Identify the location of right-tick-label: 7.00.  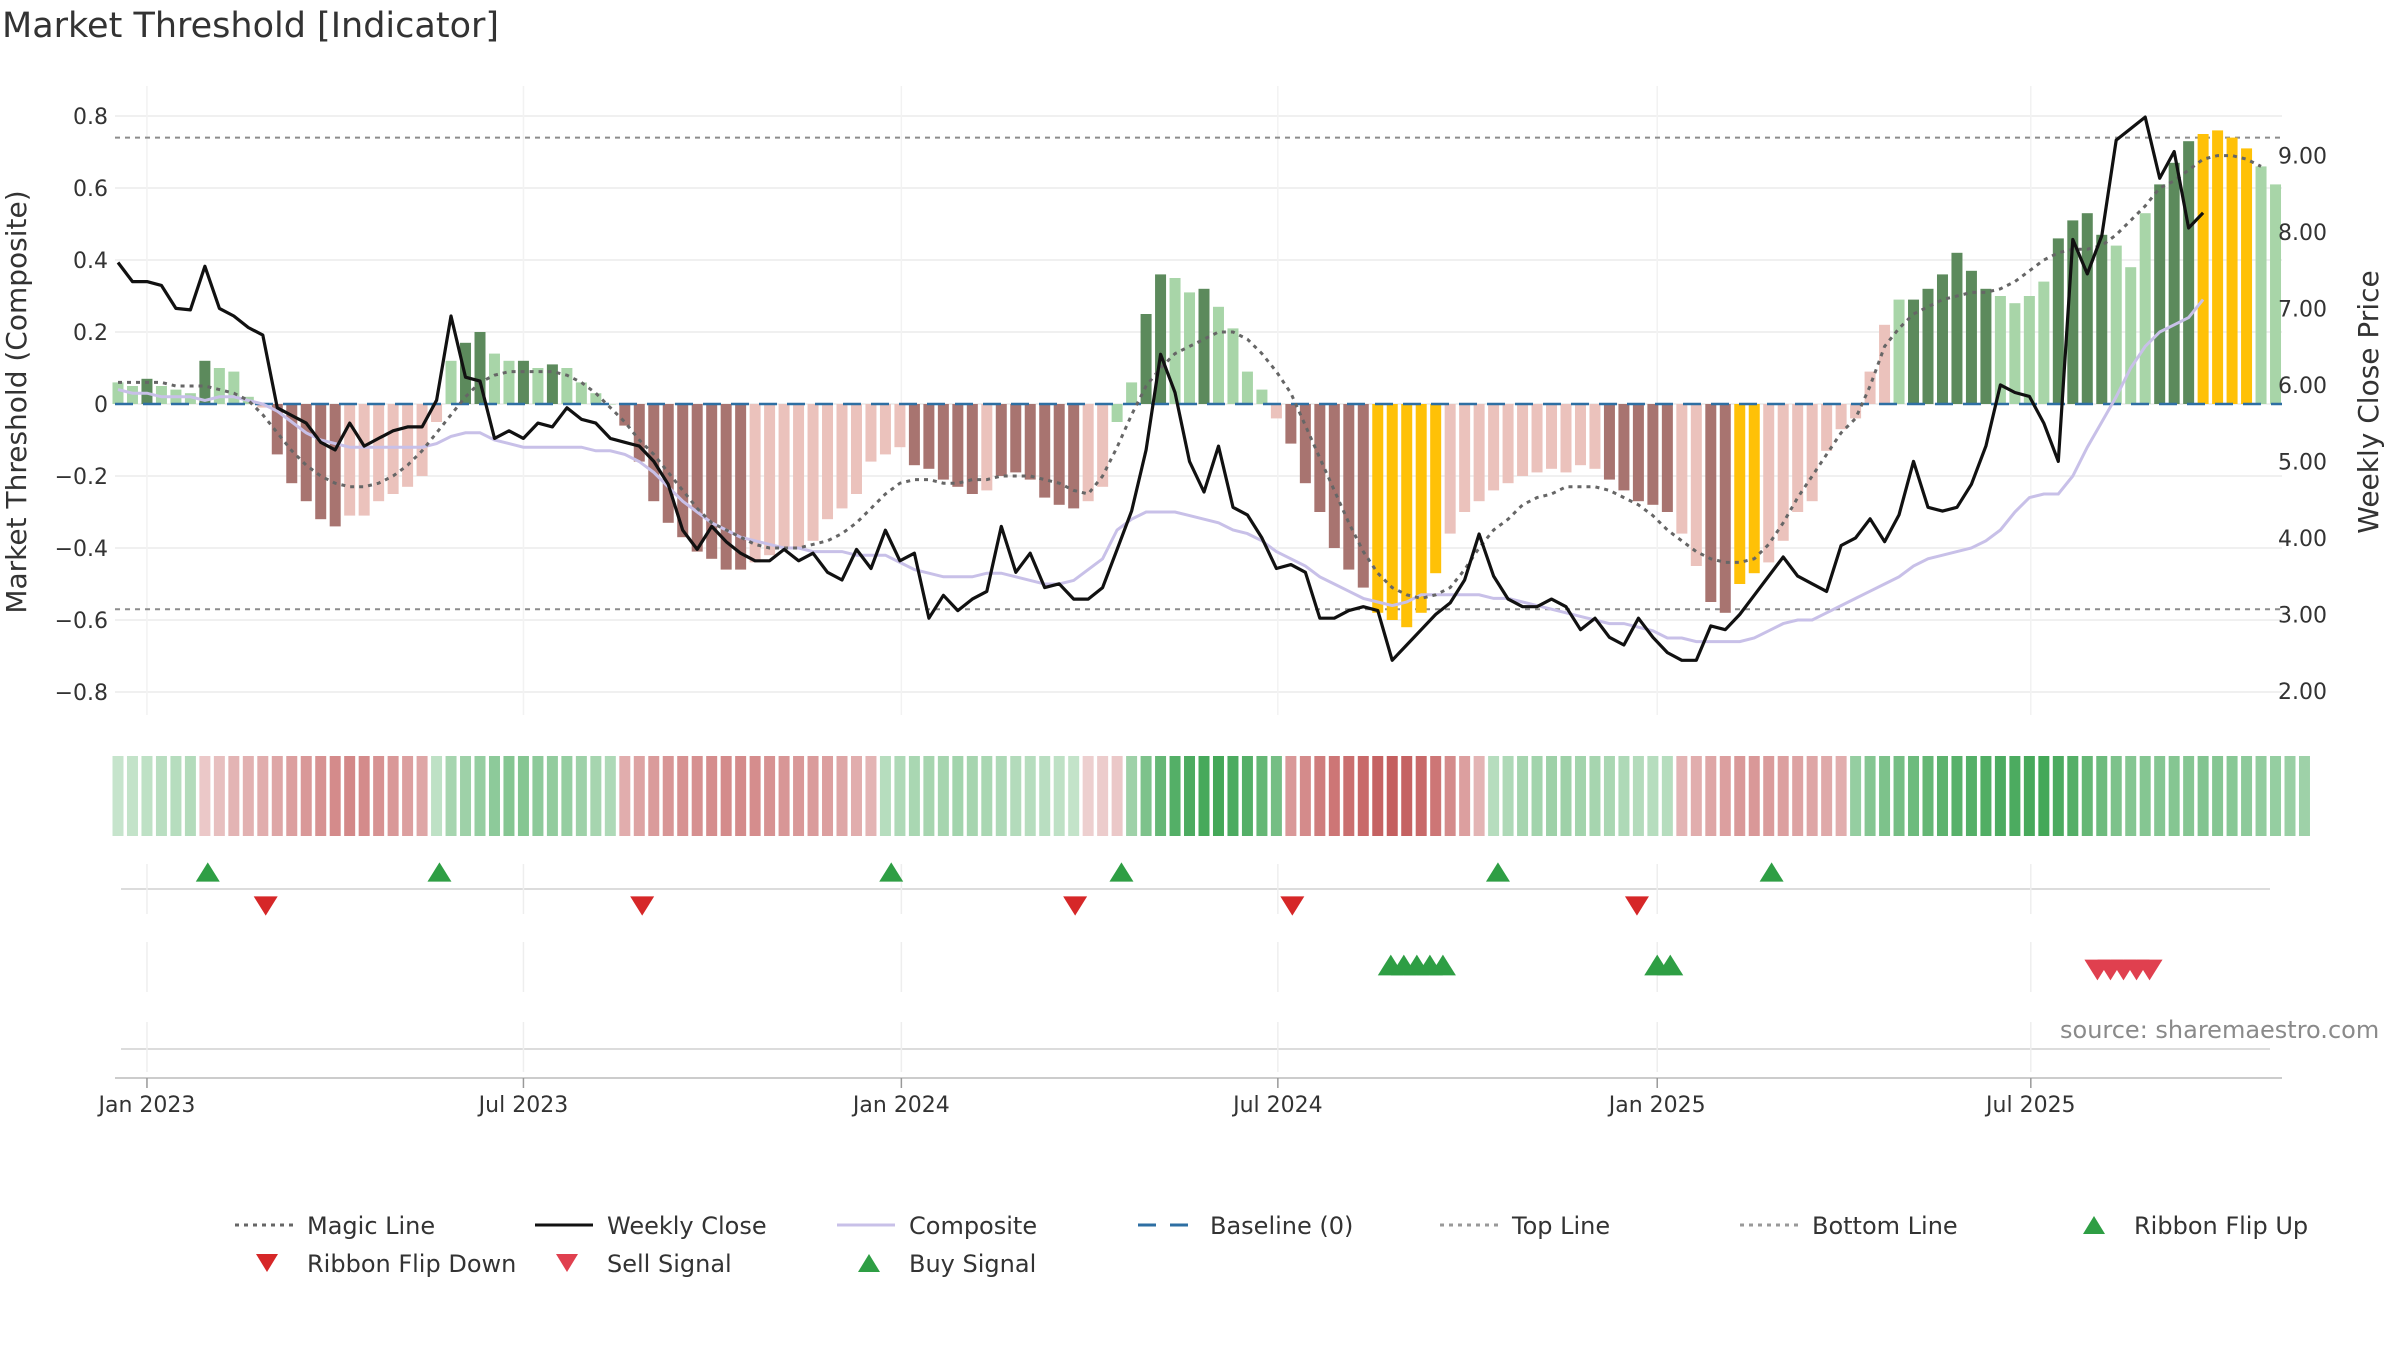
(2302, 309).